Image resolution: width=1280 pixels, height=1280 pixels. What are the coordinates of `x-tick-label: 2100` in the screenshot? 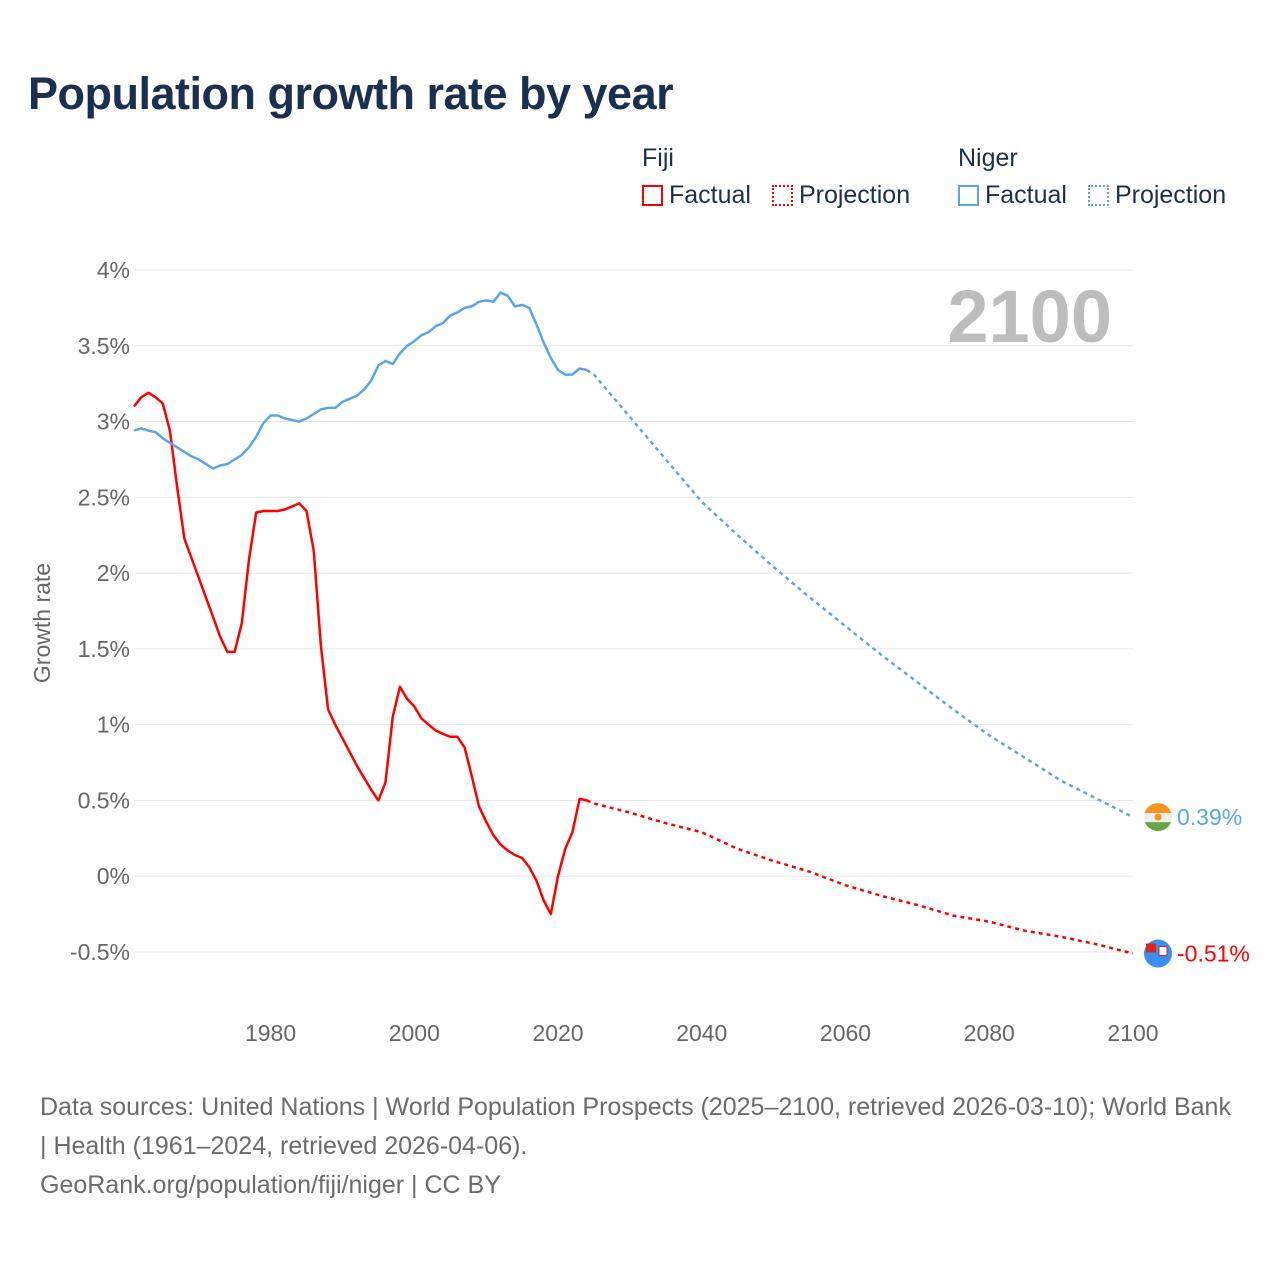 It's located at (1132, 1033).